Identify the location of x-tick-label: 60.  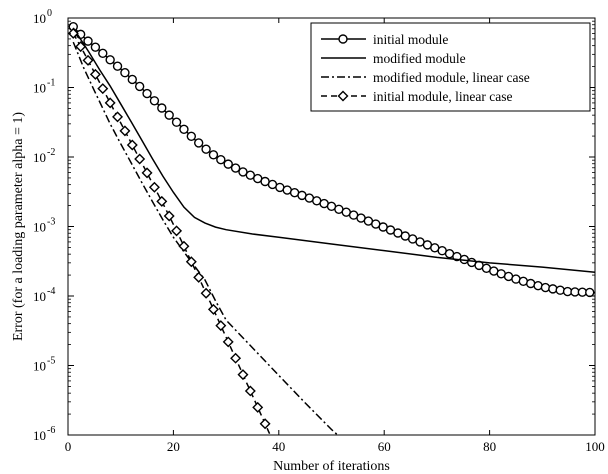
(384, 446).